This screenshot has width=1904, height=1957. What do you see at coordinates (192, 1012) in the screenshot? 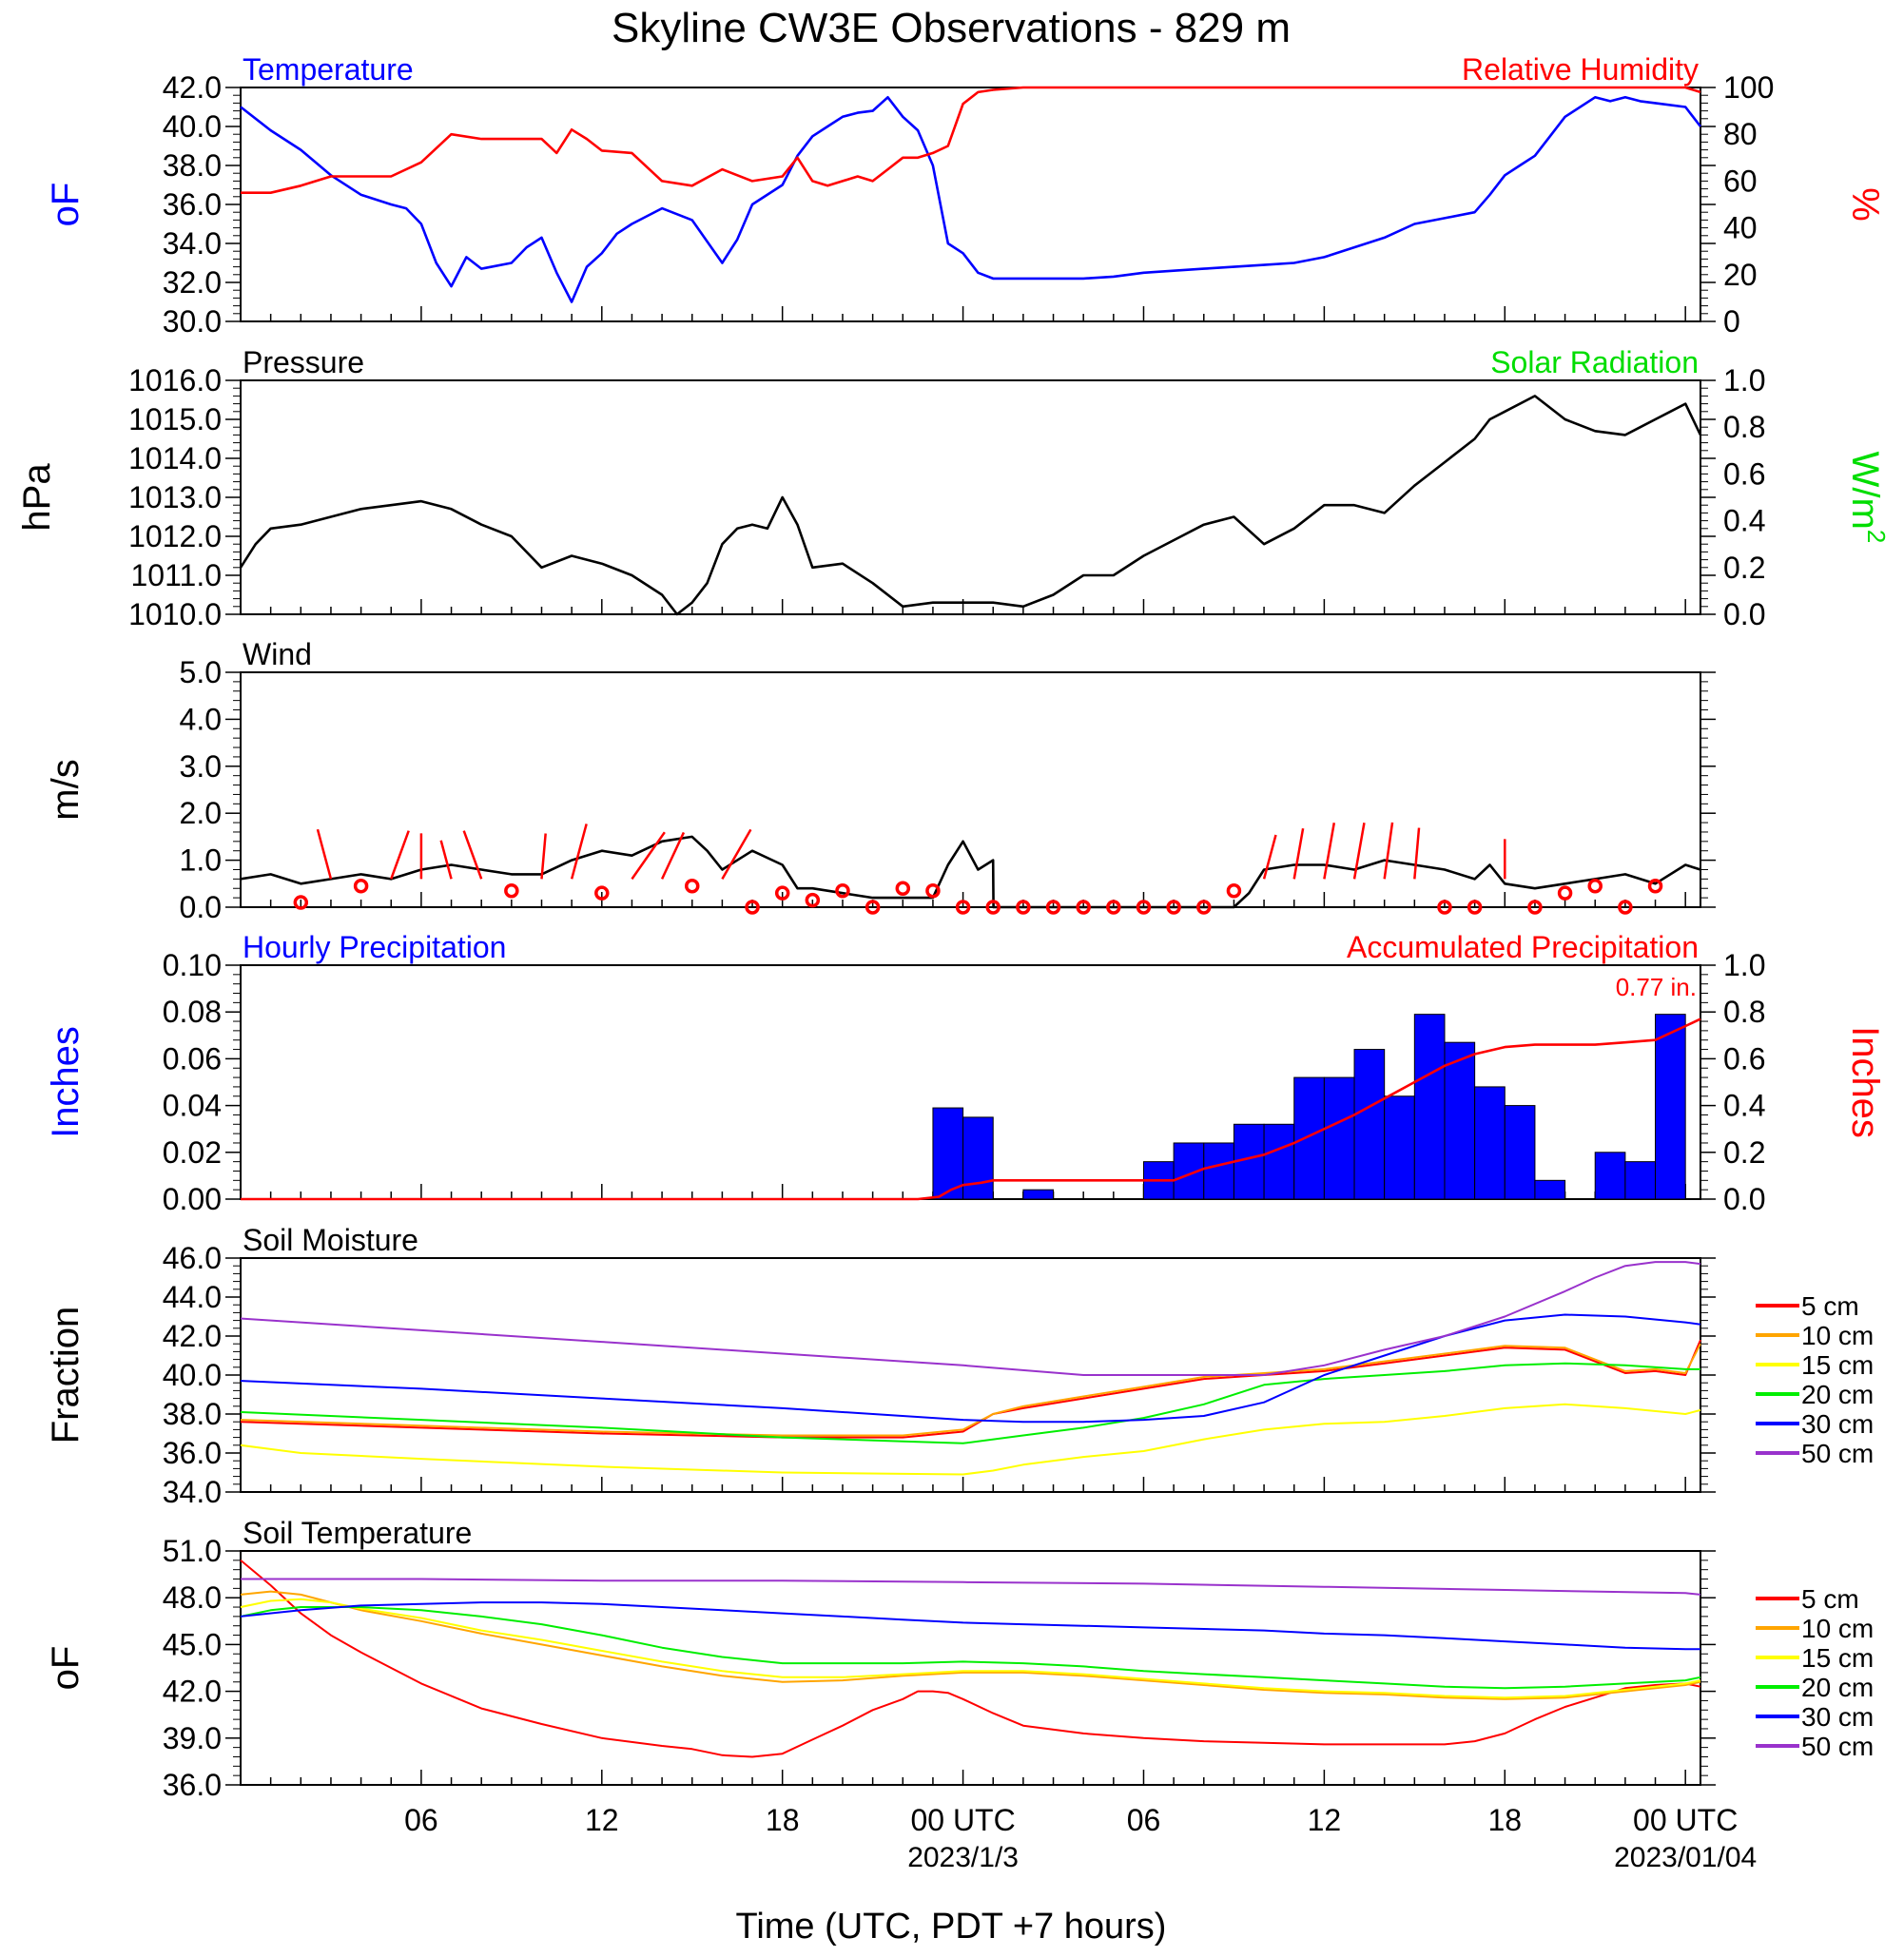
I see `y-left-tick-label: 0.08` at bounding box center [192, 1012].